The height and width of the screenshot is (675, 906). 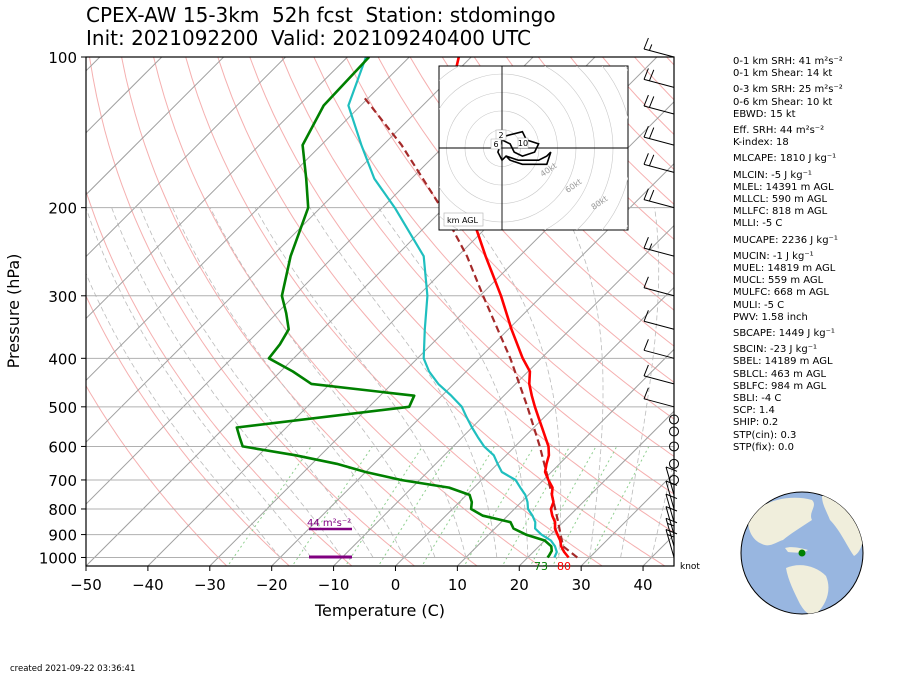 I want to click on x-tick-label: 30, so click(x=581, y=585).